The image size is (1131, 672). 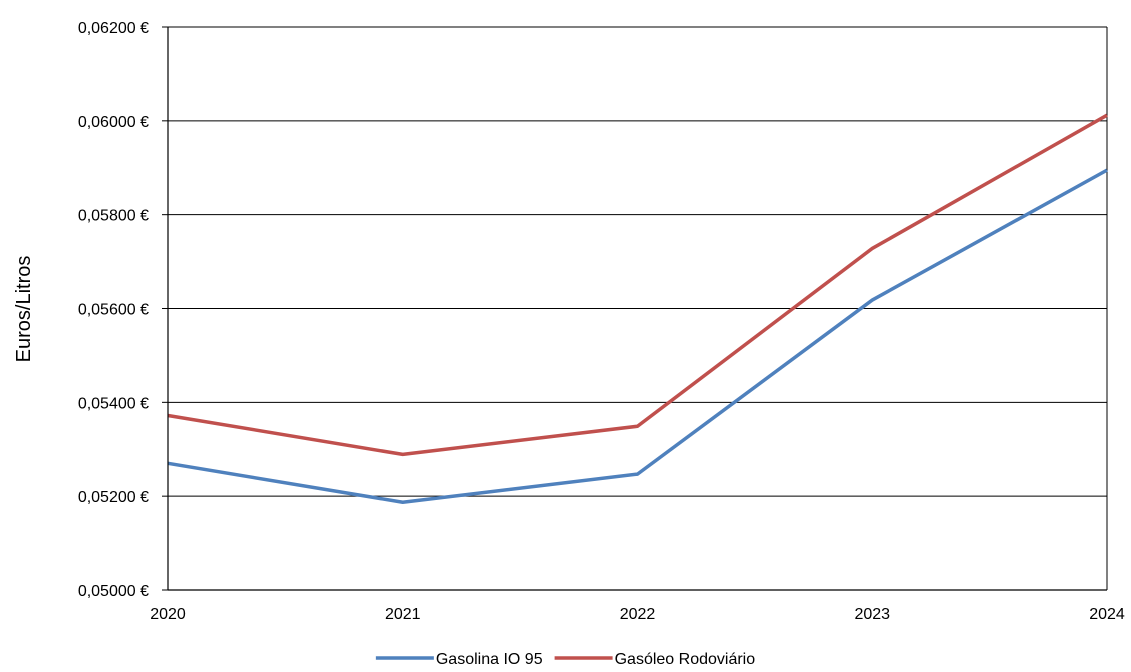 I want to click on y-tick-label: 0,05000 €, so click(x=113, y=591).